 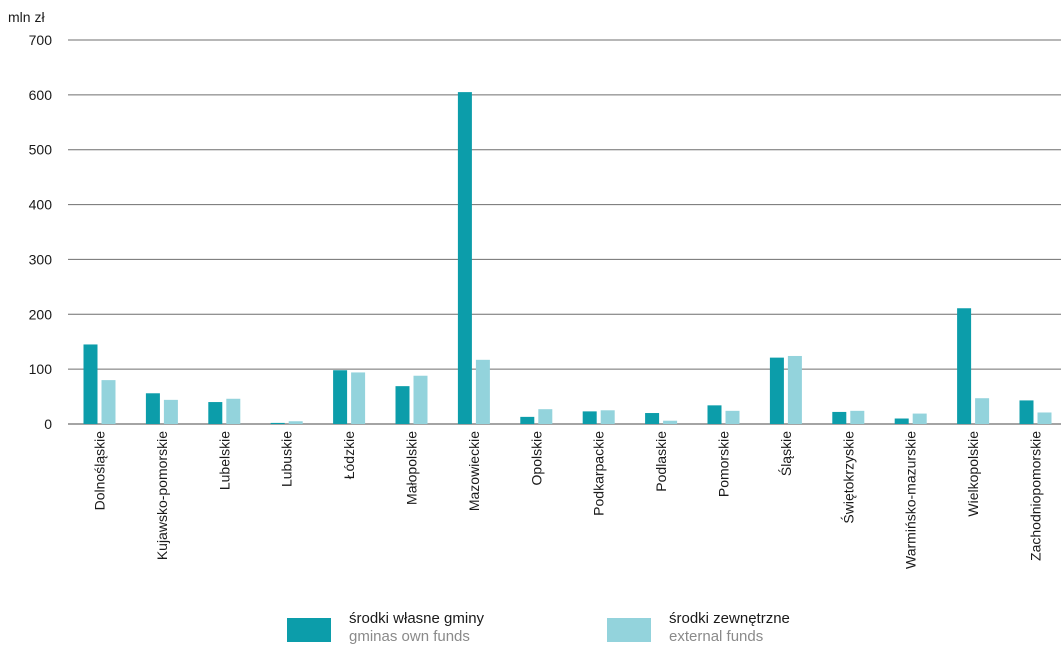 I want to click on x-tick-label: Opolskie, so click(x=536, y=458).